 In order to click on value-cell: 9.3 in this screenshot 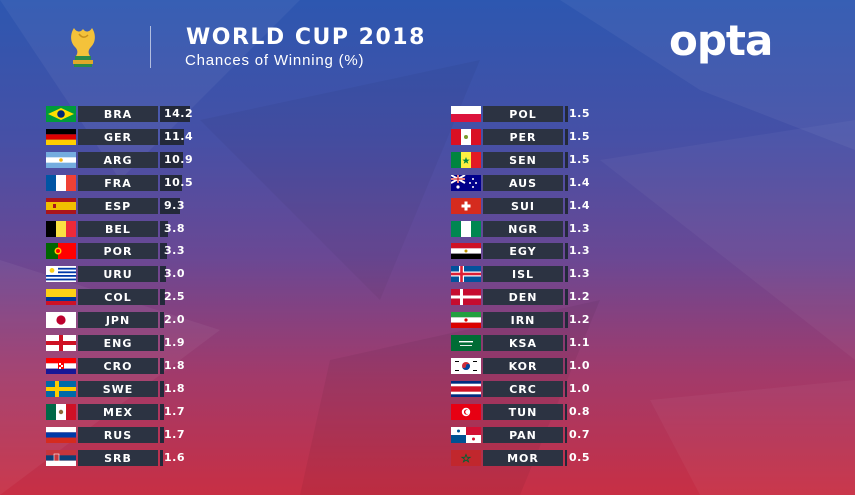, I will do `click(178, 206)`.